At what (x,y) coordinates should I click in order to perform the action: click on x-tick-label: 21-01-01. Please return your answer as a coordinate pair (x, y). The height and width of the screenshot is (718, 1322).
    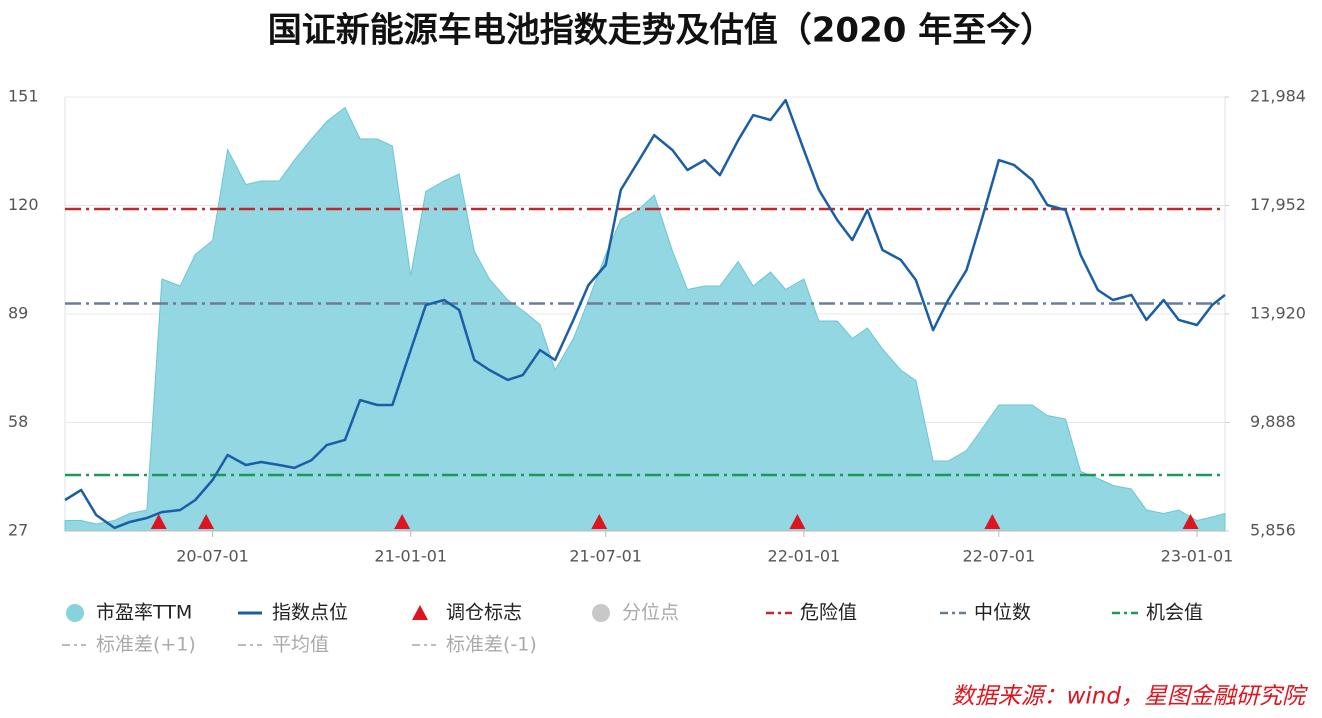
    Looking at the image, I should click on (410, 556).